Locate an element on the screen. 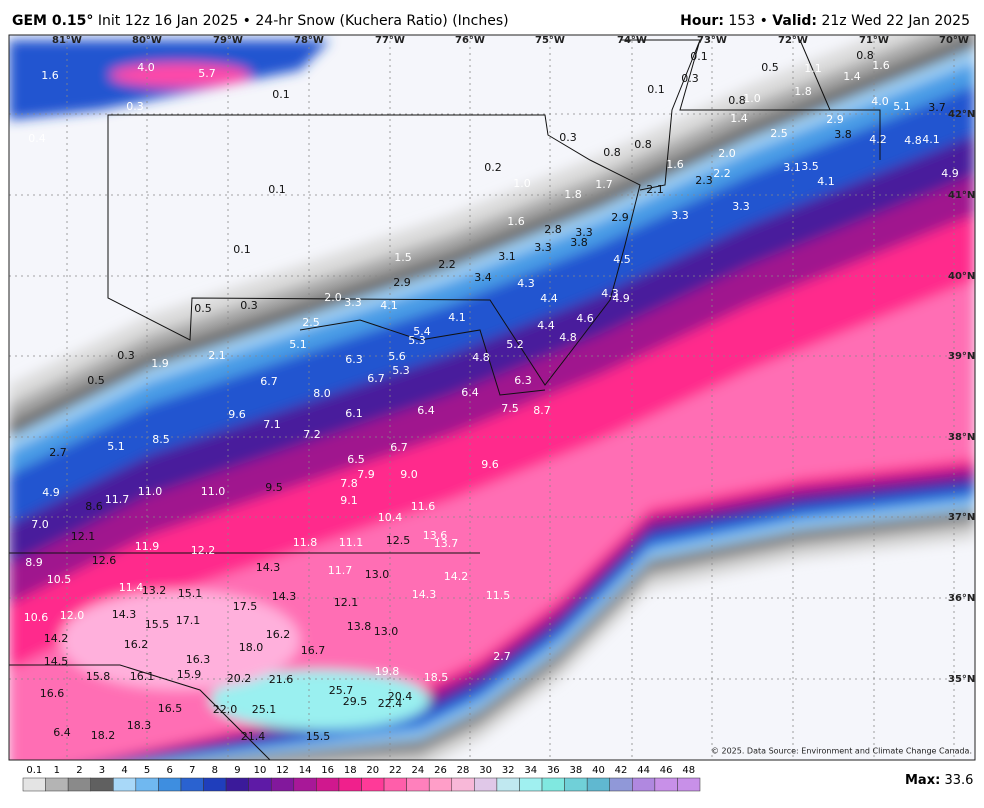 The width and height of the screenshot is (984, 808). legend-tick-label: 1 is located at coordinates (57, 770).